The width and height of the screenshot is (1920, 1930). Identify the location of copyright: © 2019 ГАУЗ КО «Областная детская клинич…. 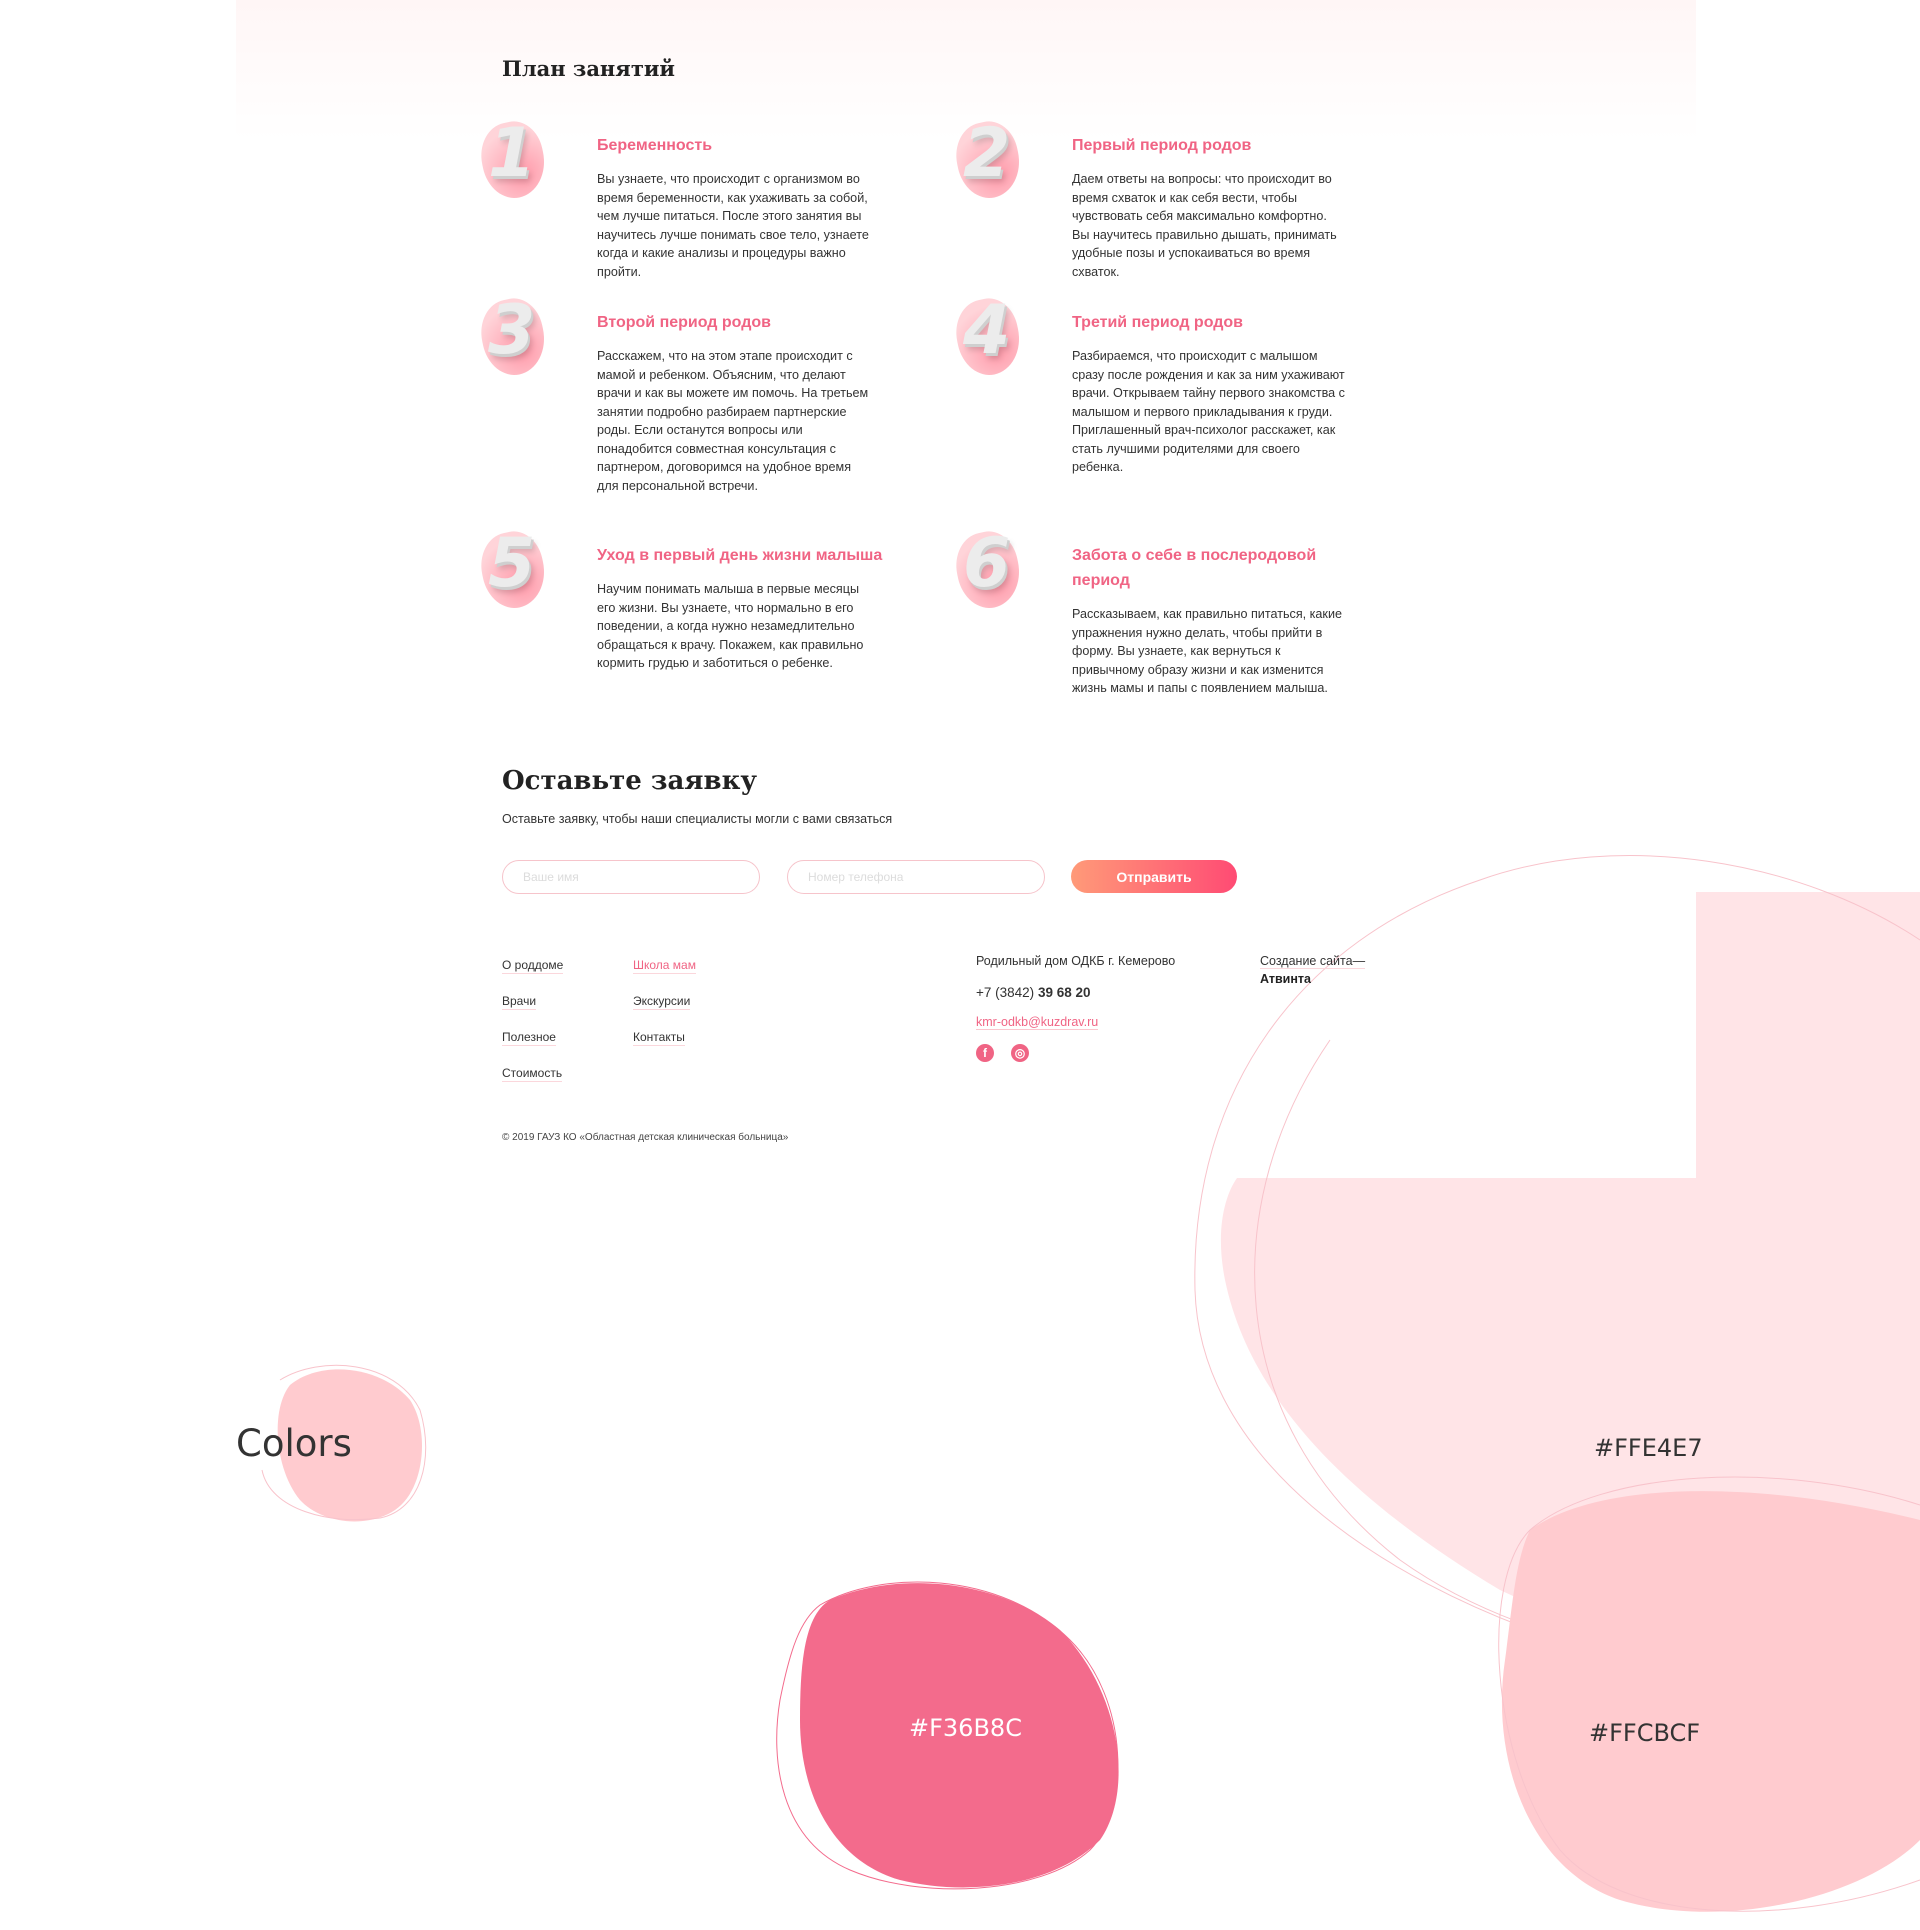
(645, 1137).